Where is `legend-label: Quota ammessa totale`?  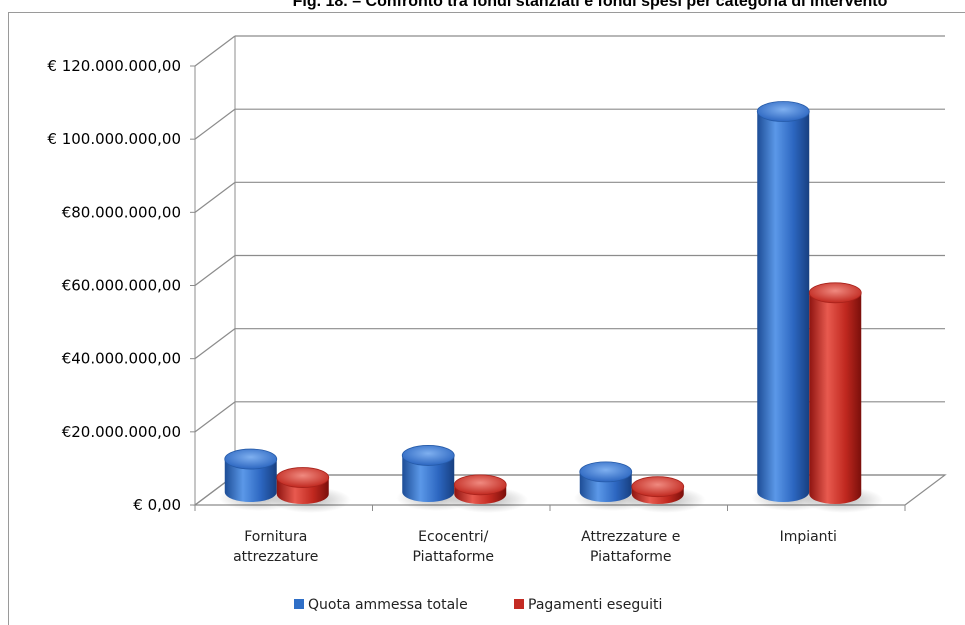
legend-label: Quota ammessa totale is located at coordinates (388, 605).